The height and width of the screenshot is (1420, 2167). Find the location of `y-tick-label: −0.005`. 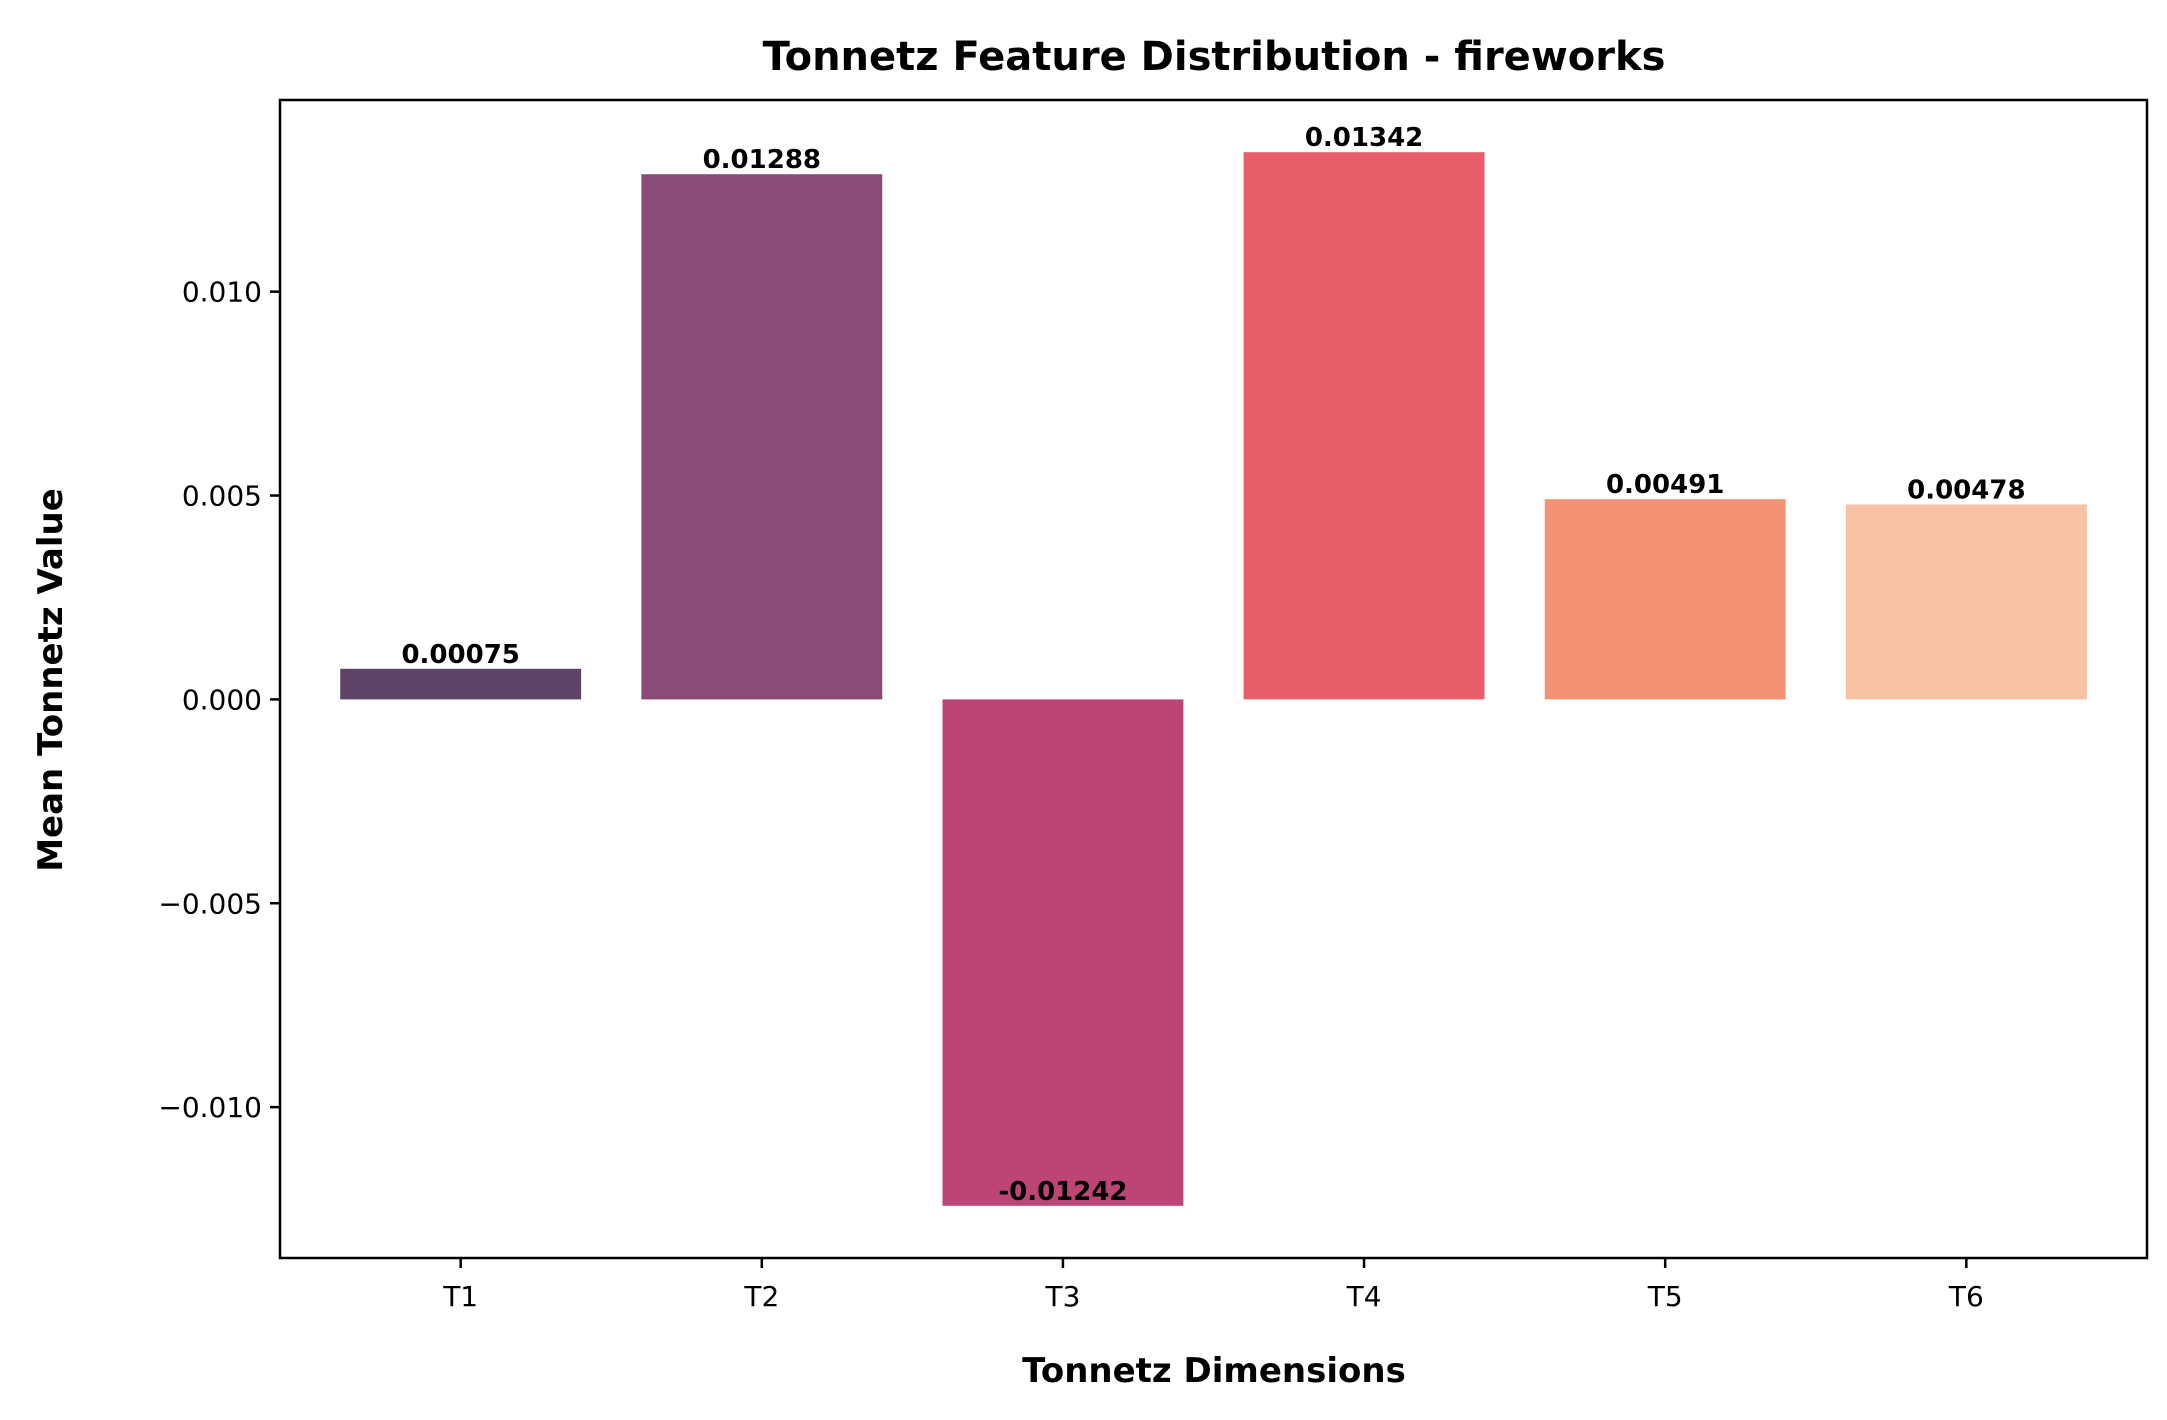

y-tick-label: −0.005 is located at coordinates (210, 903).